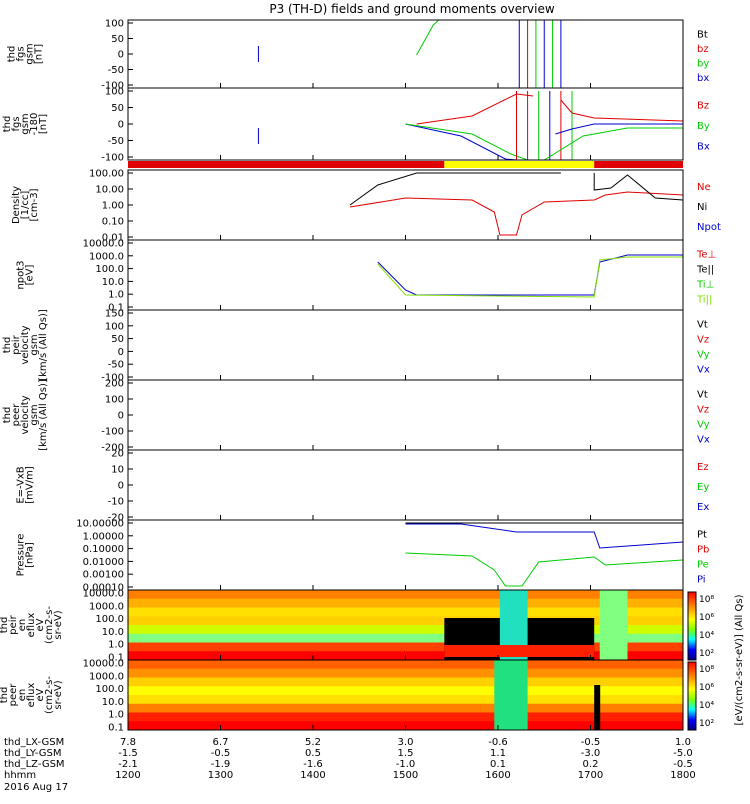 The height and width of the screenshot is (804, 750). Describe the element at coordinates (683, 764) in the screenshot. I see `xtick-thd_LZ-GSM-6: -0.5` at that location.